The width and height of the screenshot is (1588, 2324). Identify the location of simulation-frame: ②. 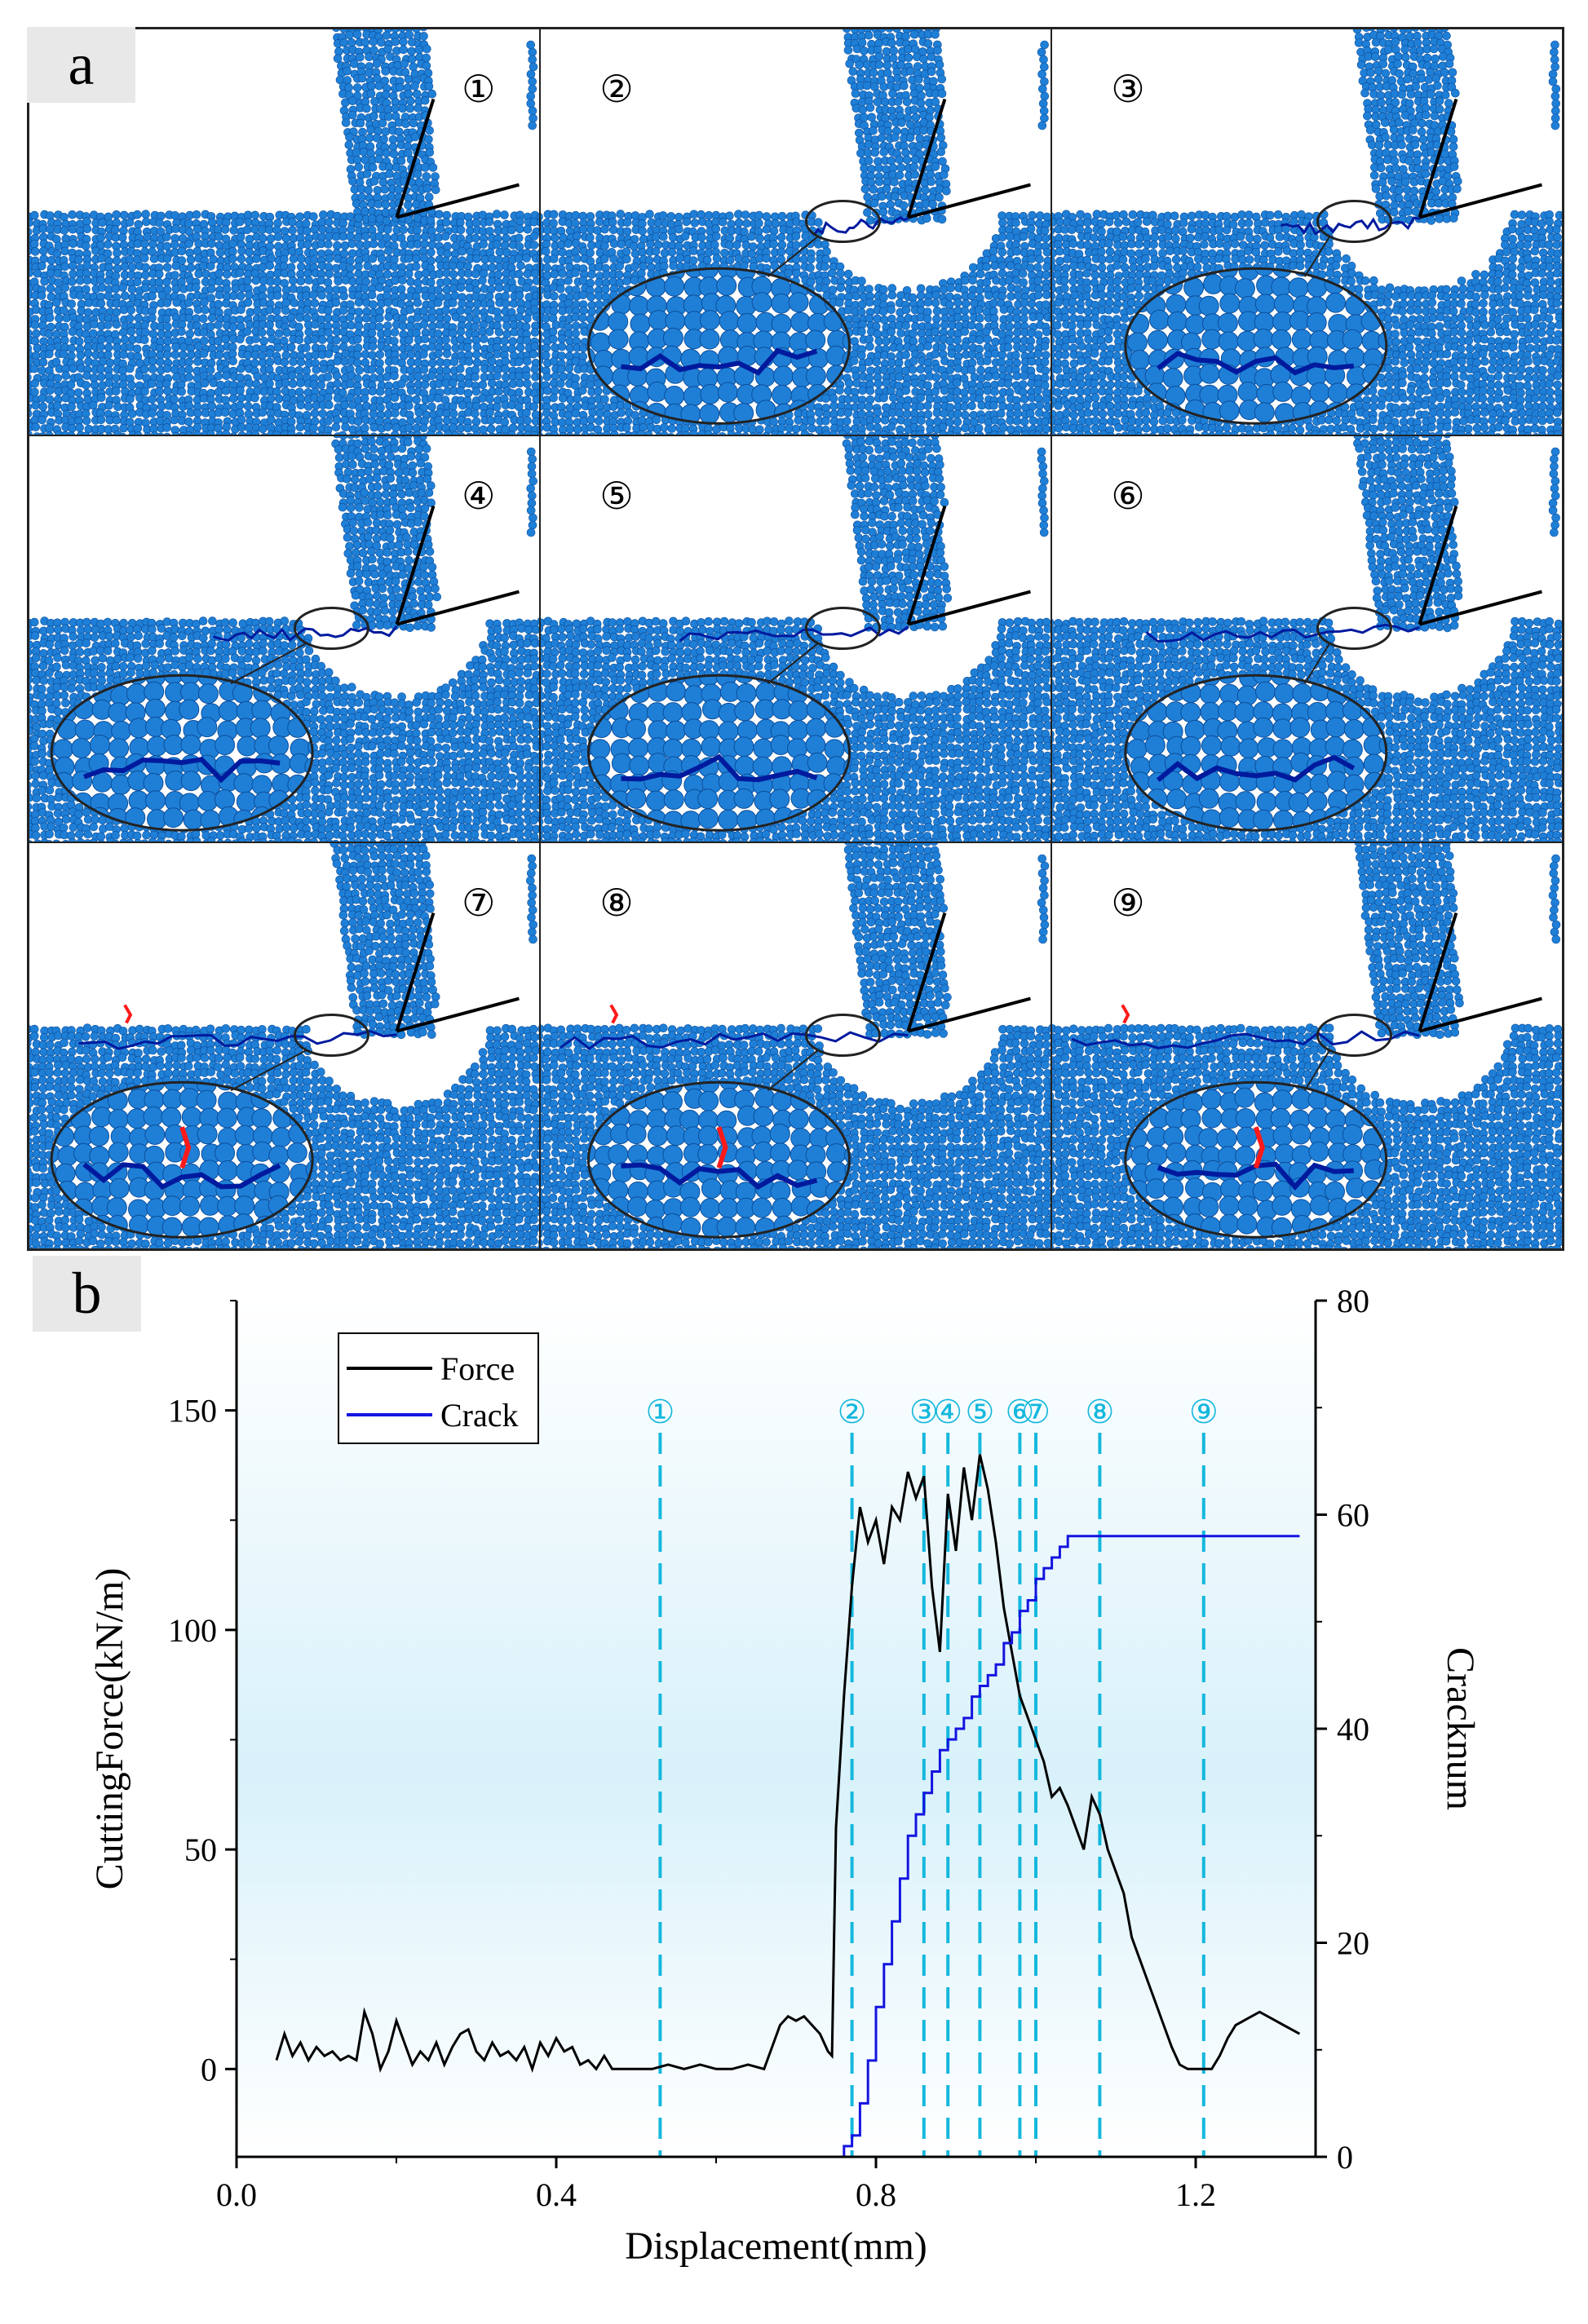
(795, 232).